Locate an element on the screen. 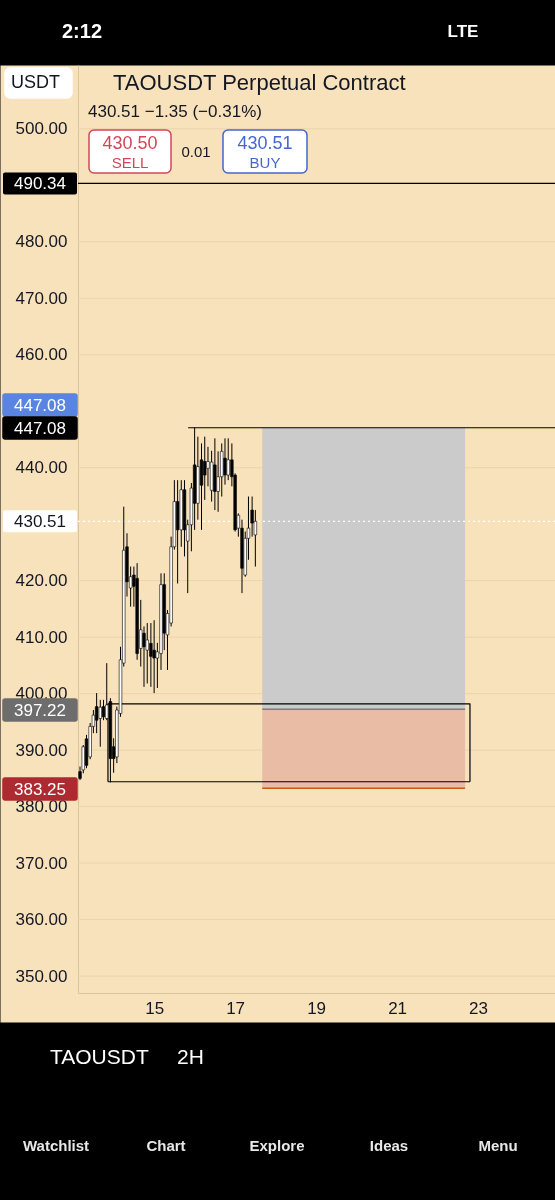  annotation: 0.01 is located at coordinates (196, 151).